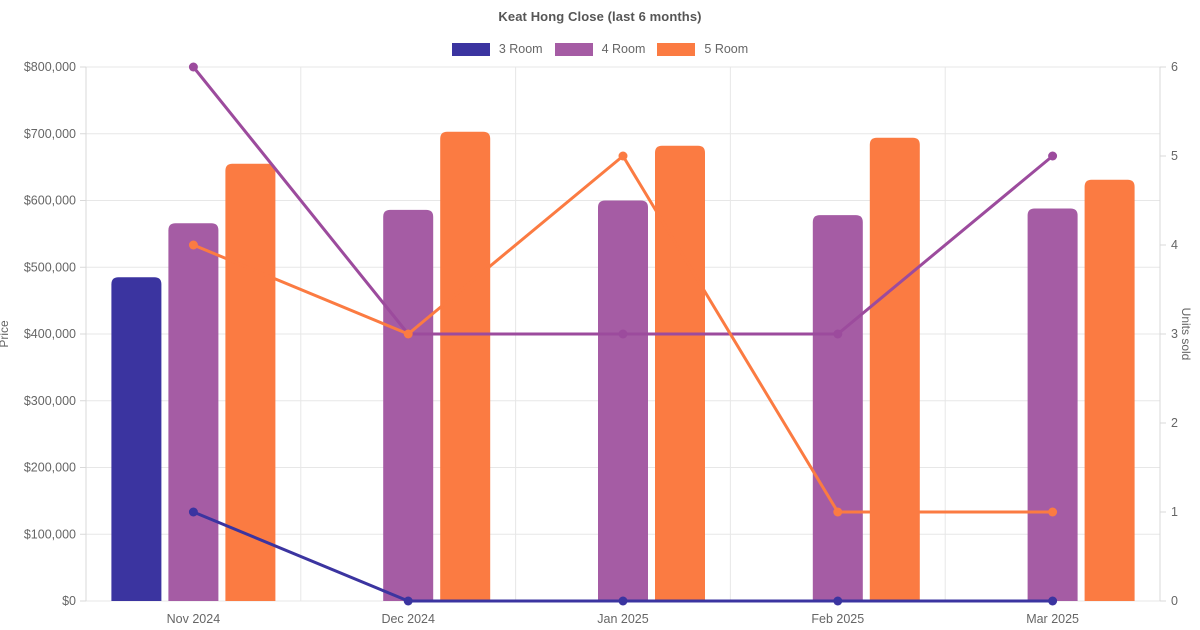 The height and width of the screenshot is (630, 1200). What do you see at coordinates (623, 156) in the screenshot?
I see `point-5-room-jan-2025` at bounding box center [623, 156].